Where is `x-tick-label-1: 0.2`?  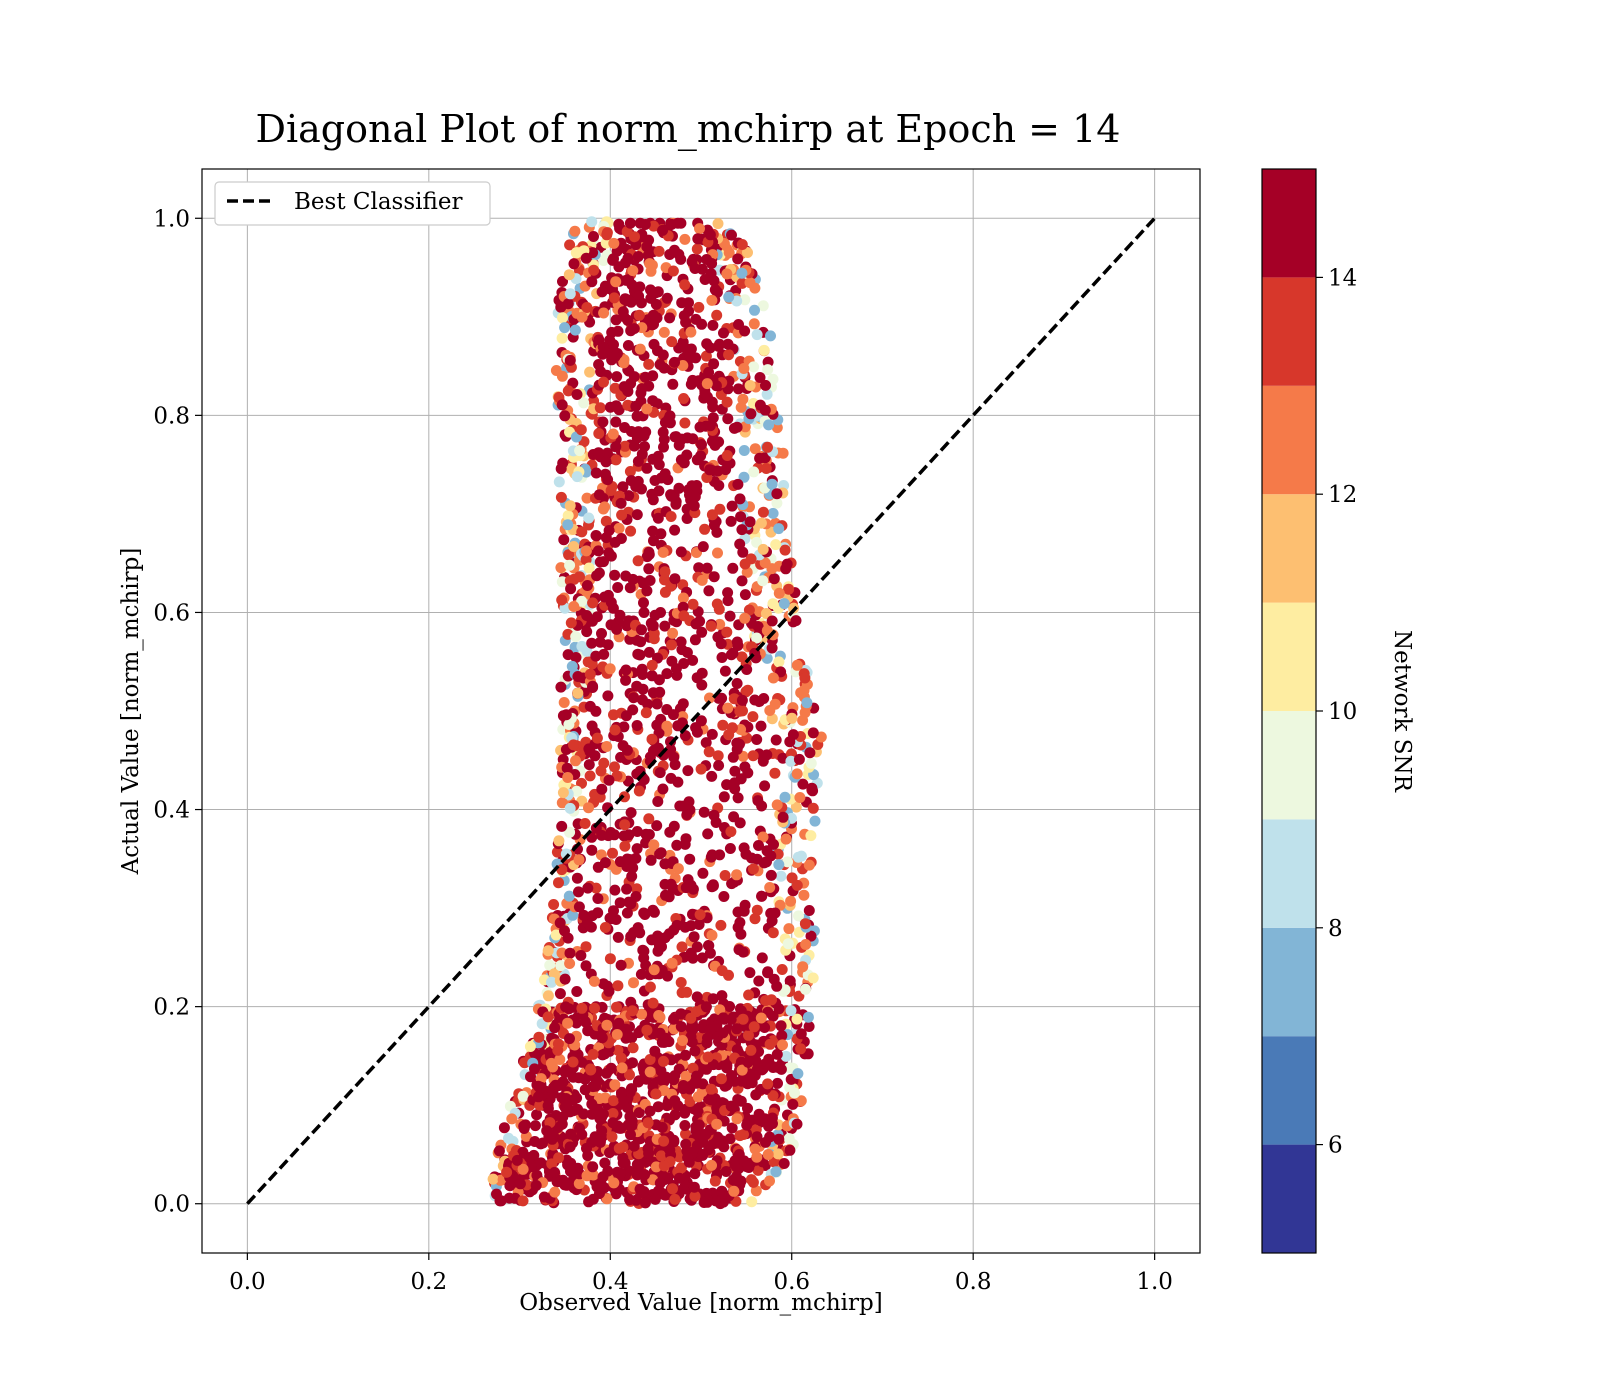 x-tick-label-1: 0.2 is located at coordinates (429, 1282).